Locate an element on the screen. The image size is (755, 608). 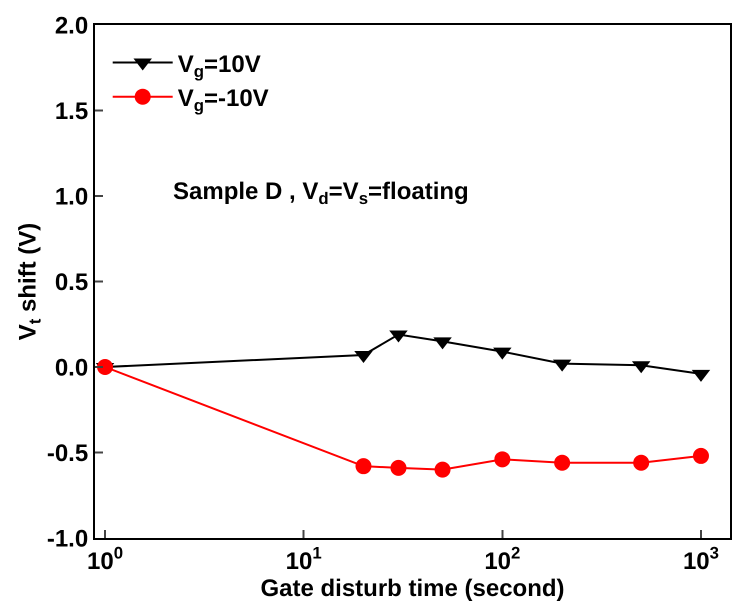
x-tick-label: 10$^{2}$ is located at coordinates (502, 559).